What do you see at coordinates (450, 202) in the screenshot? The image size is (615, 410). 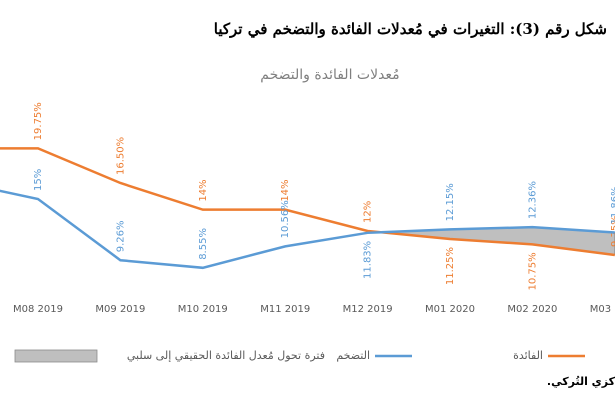 I see `data-label: 12.15%` at bounding box center [450, 202].